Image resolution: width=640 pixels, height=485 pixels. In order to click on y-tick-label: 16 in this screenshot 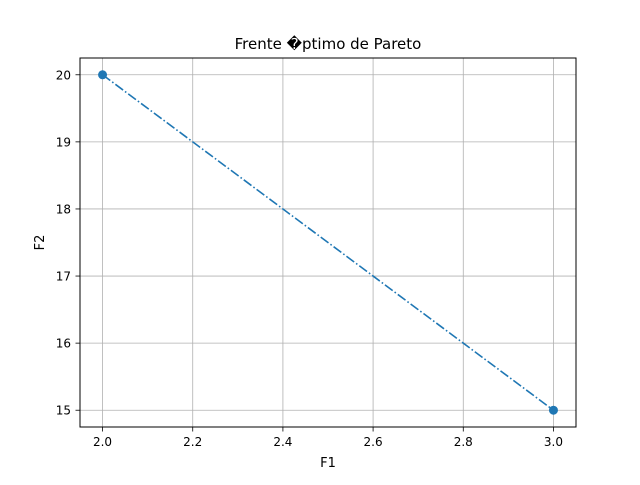, I will do `click(63, 344)`.